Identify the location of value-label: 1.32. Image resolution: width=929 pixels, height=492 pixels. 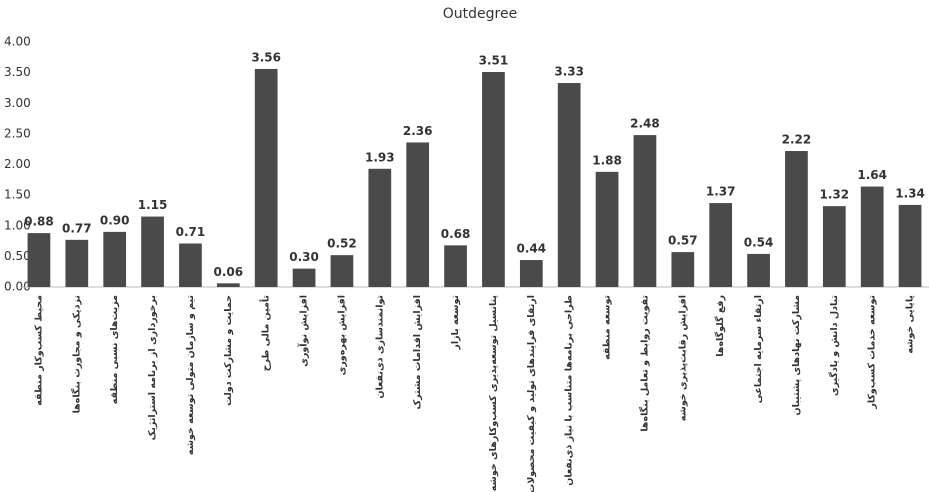
(835, 195).